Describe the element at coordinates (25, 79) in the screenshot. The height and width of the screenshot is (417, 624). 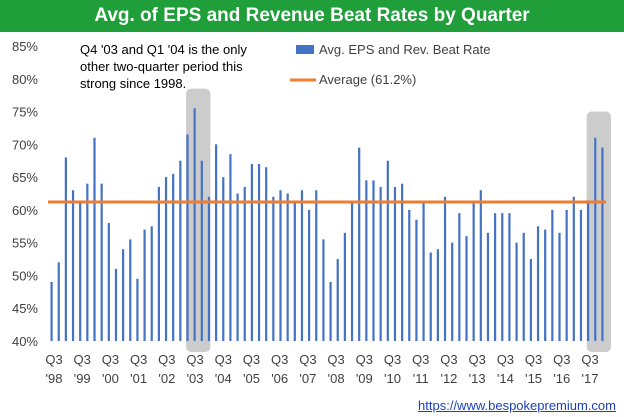
I see `y-tick-label: 80%` at that location.